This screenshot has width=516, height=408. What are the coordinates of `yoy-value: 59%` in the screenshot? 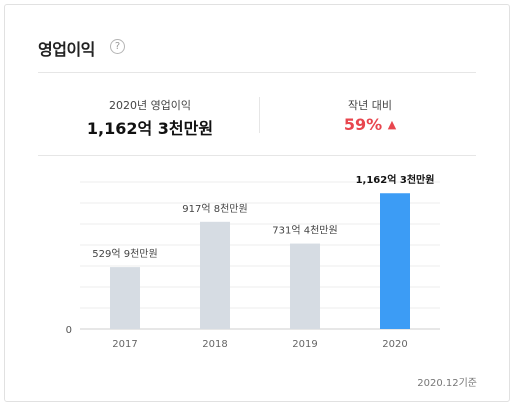 It's located at (363, 124).